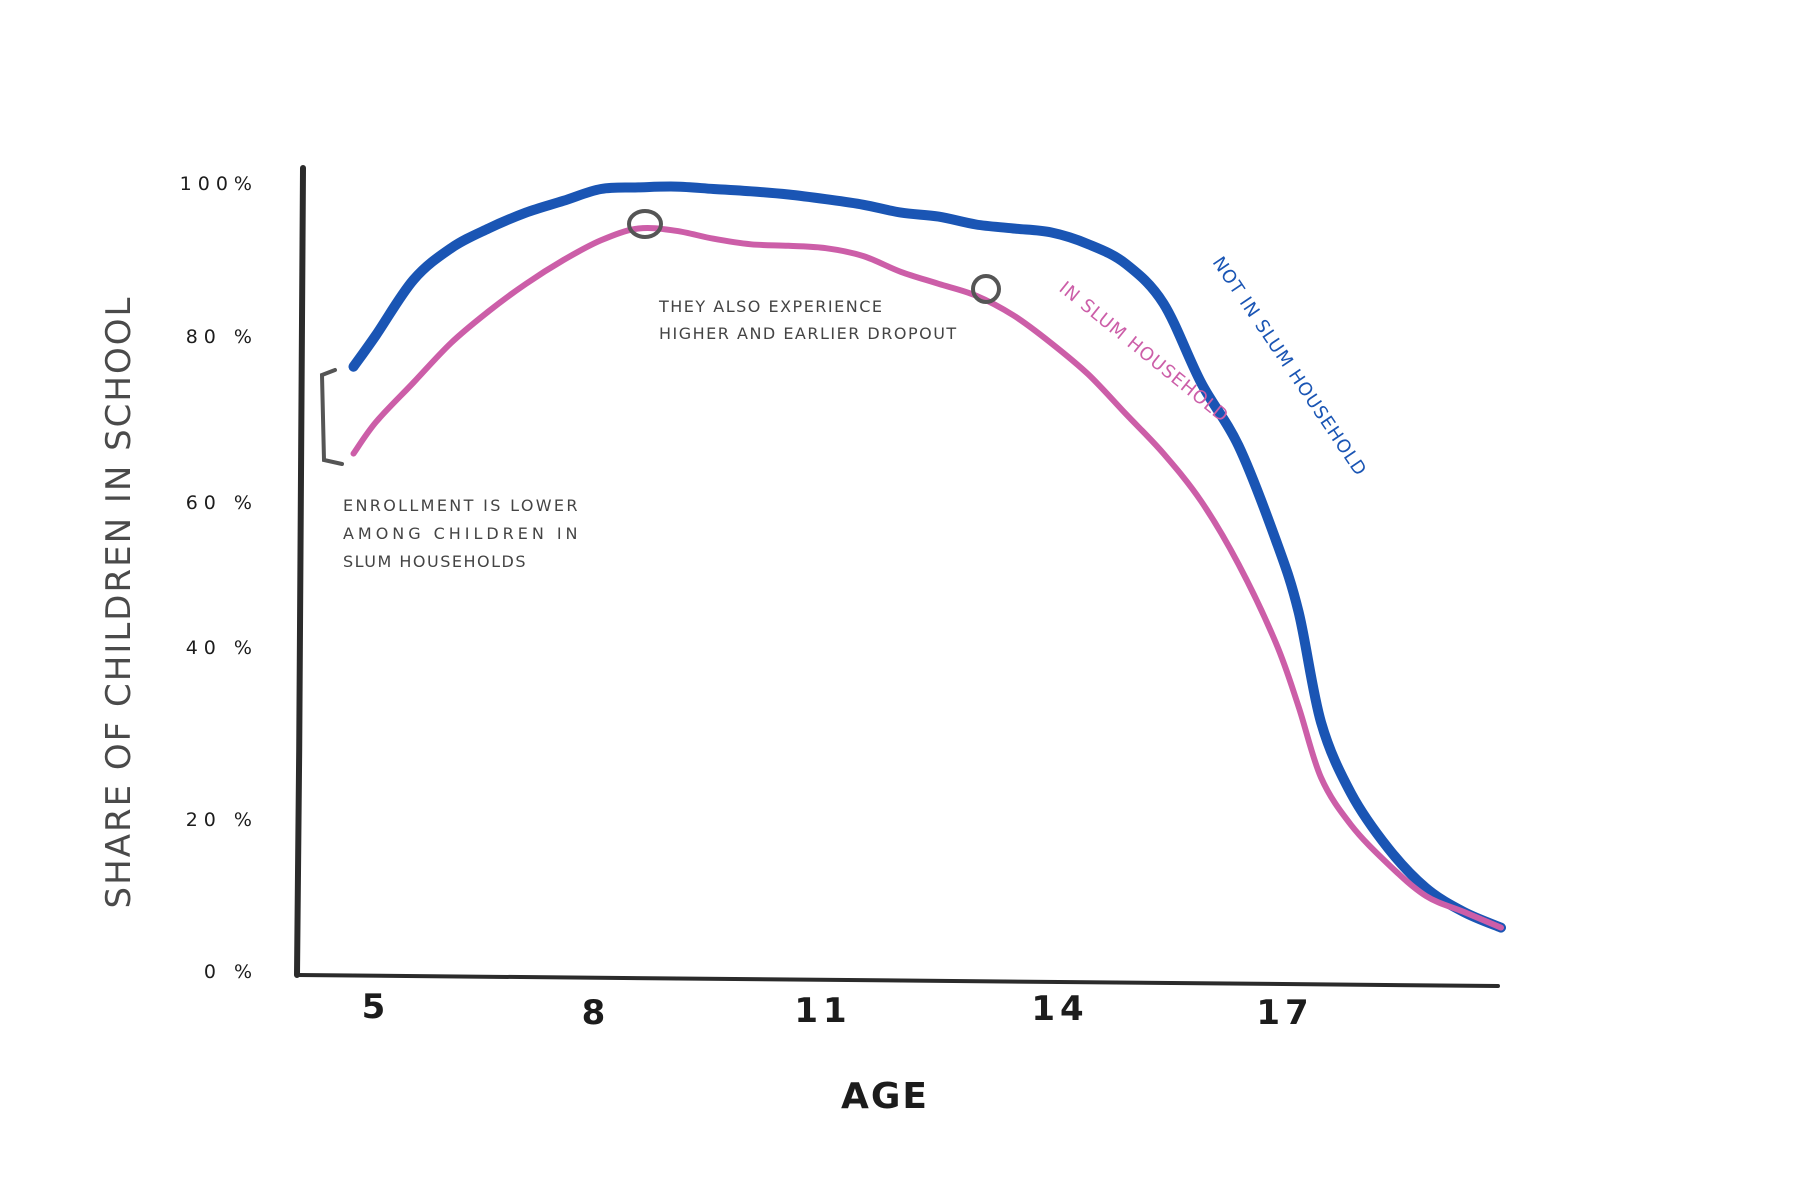  I want to click on y-tick-label: 100%, so click(219, 184).